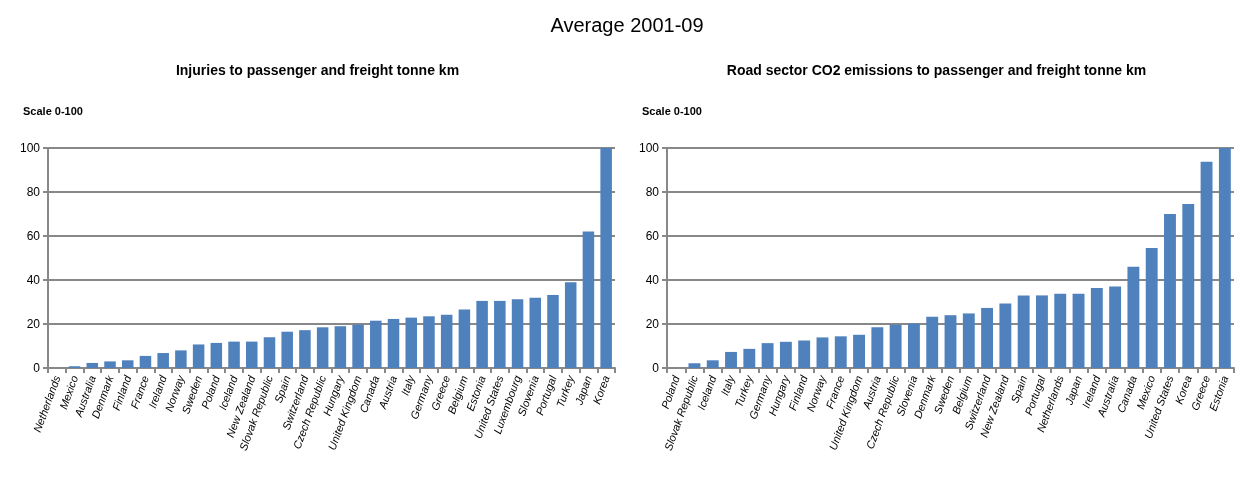  What do you see at coordinates (1019, 389) in the screenshot?
I see `x-tick-label: Spain` at bounding box center [1019, 389].